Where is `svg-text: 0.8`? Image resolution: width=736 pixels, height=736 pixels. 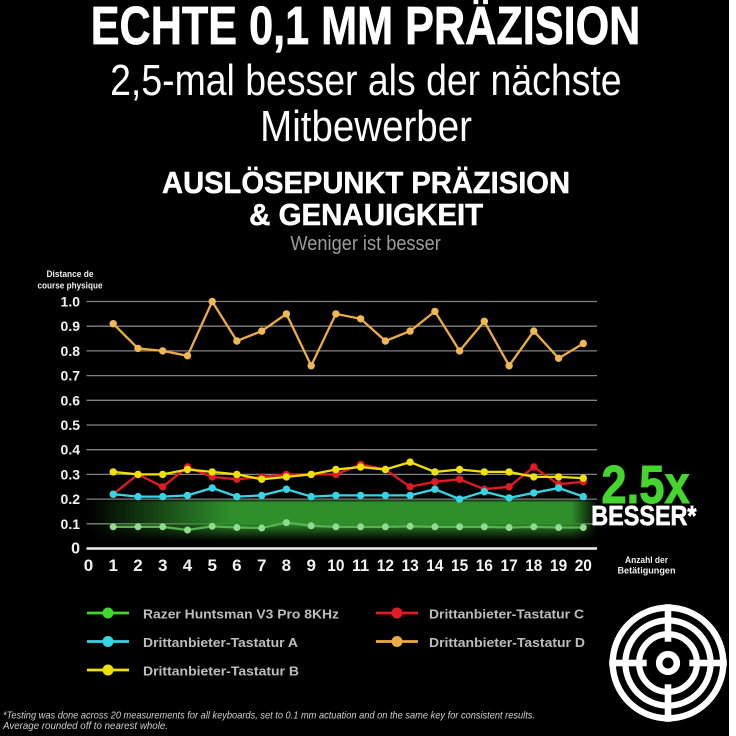
svg-text: 0.8 is located at coordinates (71, 351).